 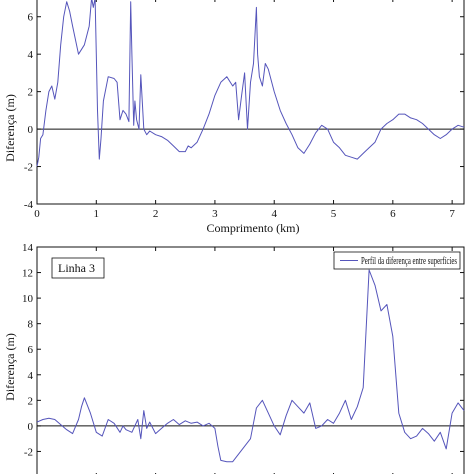 I want to click on top-y-tick-label: 0, so click(x=31, y=130).